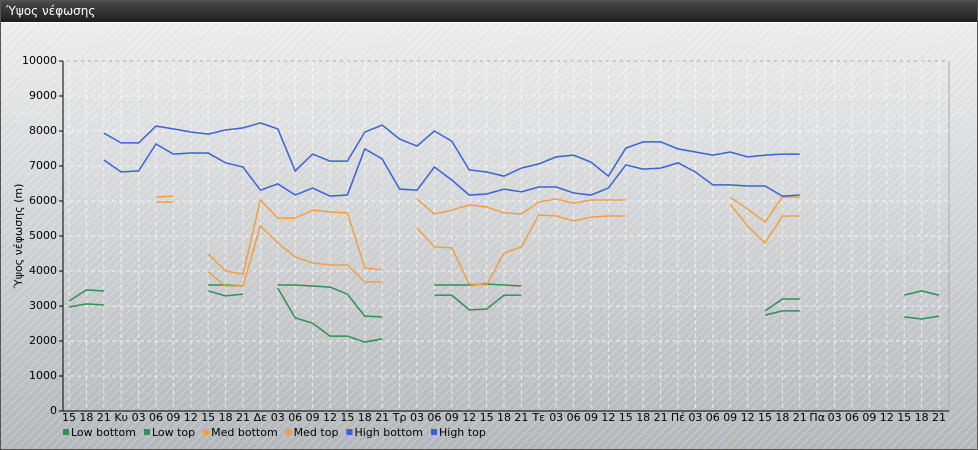  What do you see at coordinates (173, 432) in the screenshot?
I see `legend-label: Low top` at bounding box center [173, 432].